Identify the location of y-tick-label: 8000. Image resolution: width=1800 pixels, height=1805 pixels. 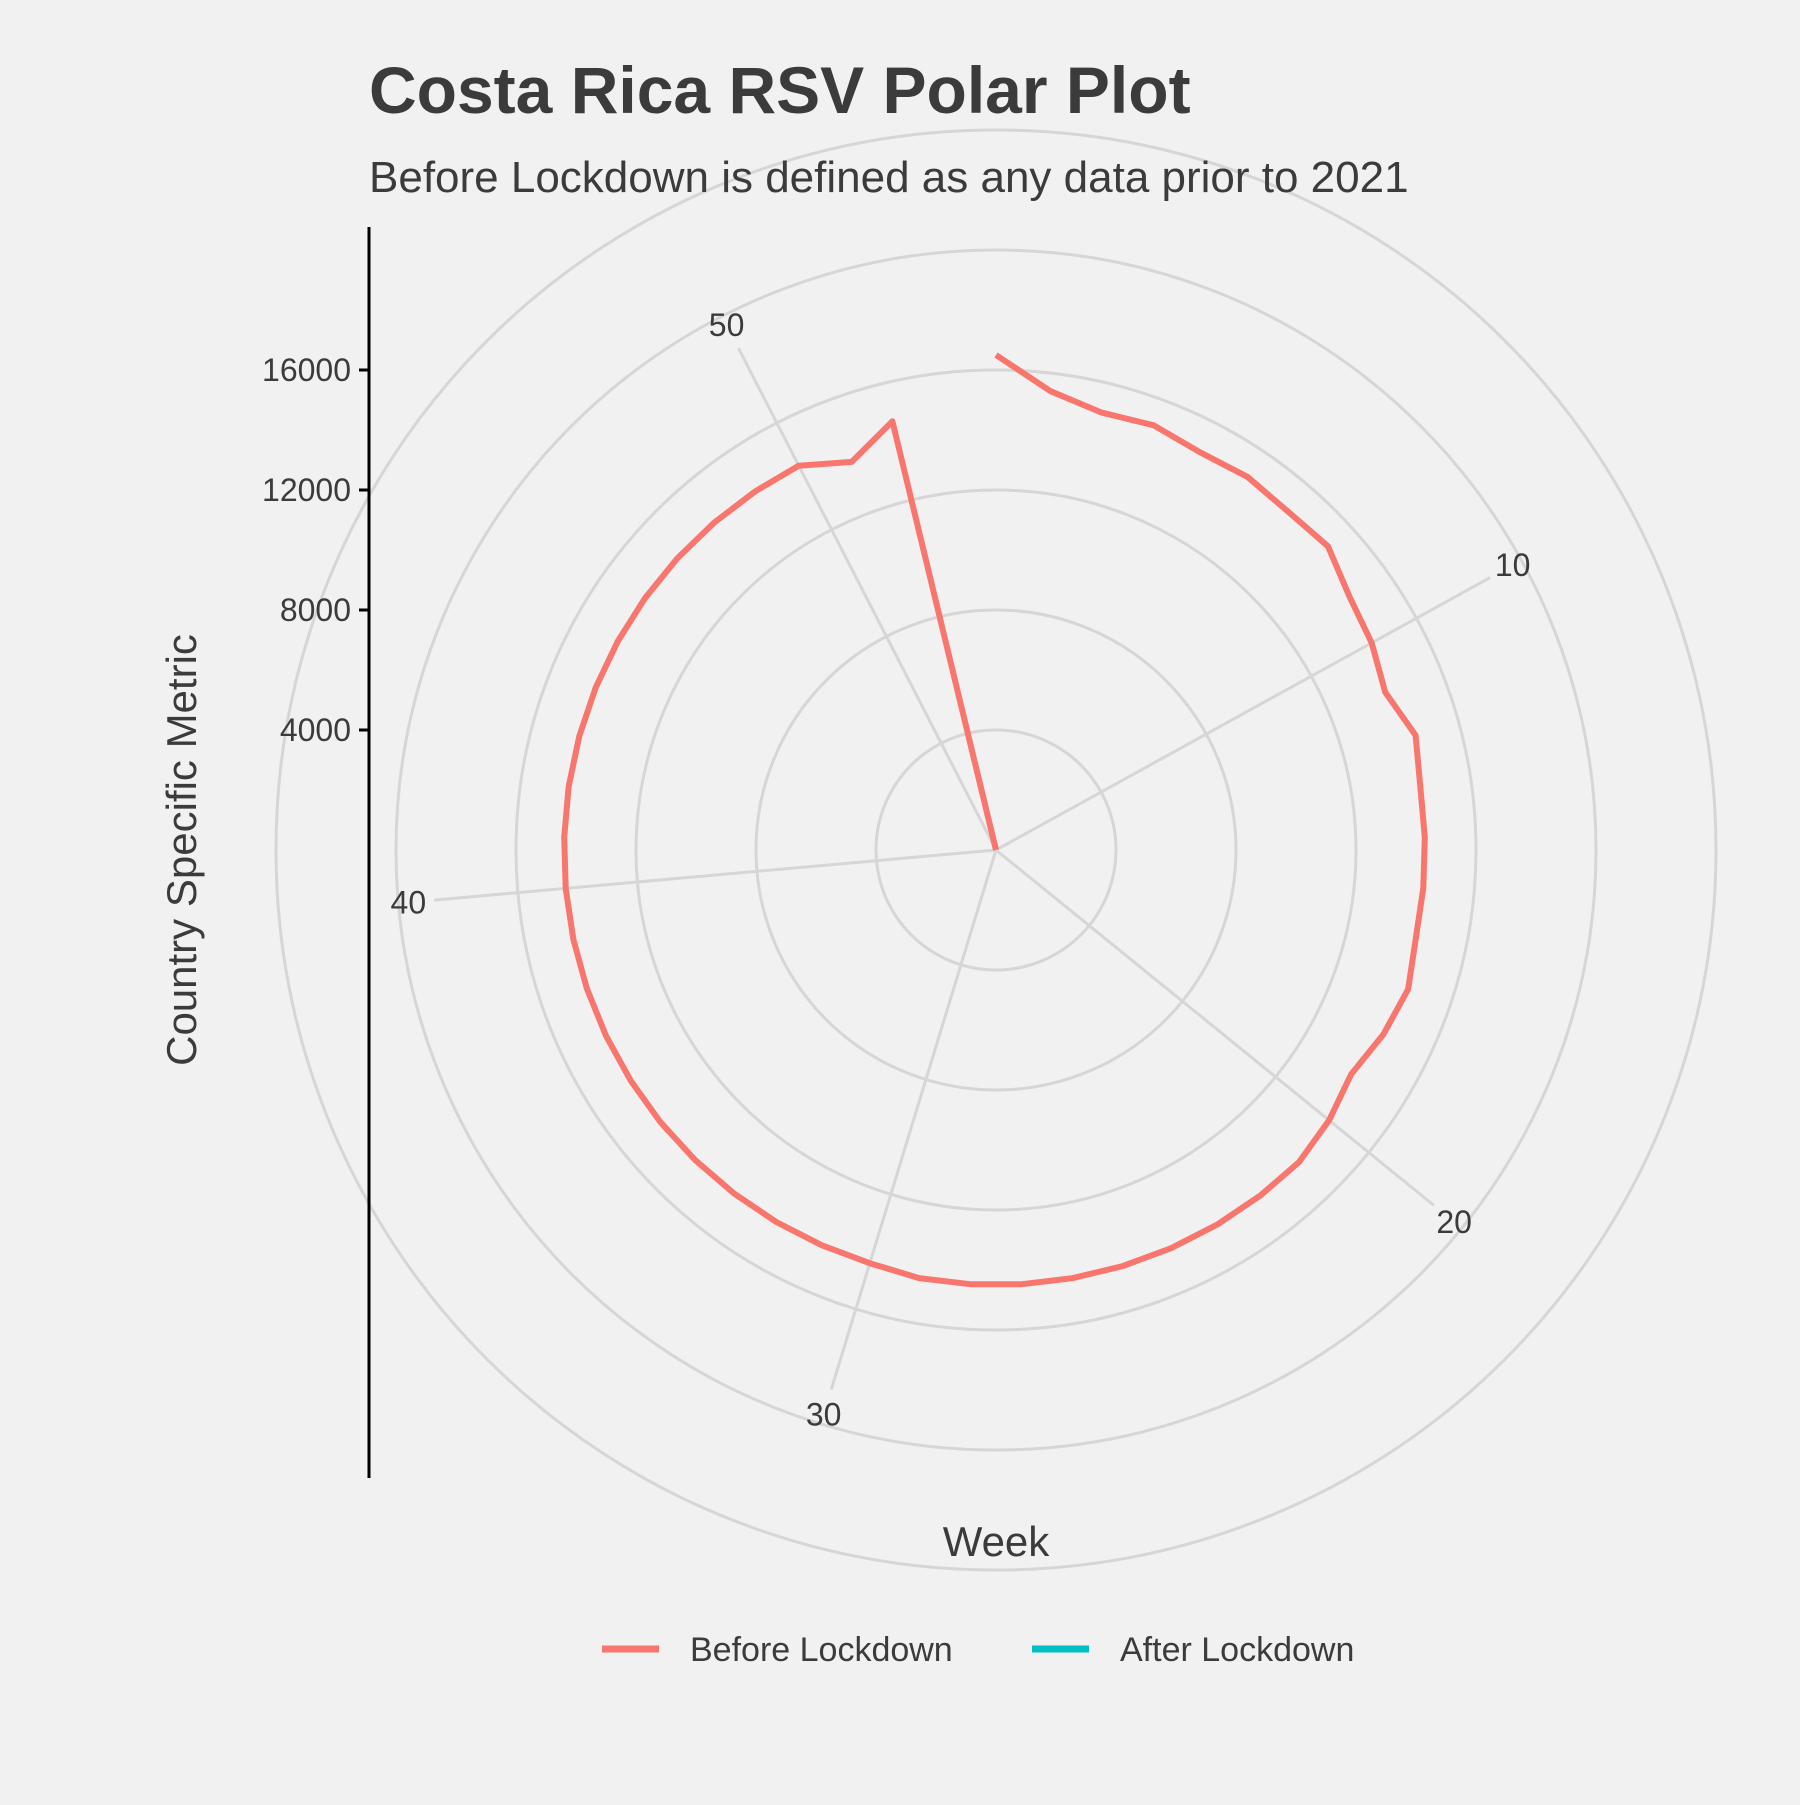
(315, 610).